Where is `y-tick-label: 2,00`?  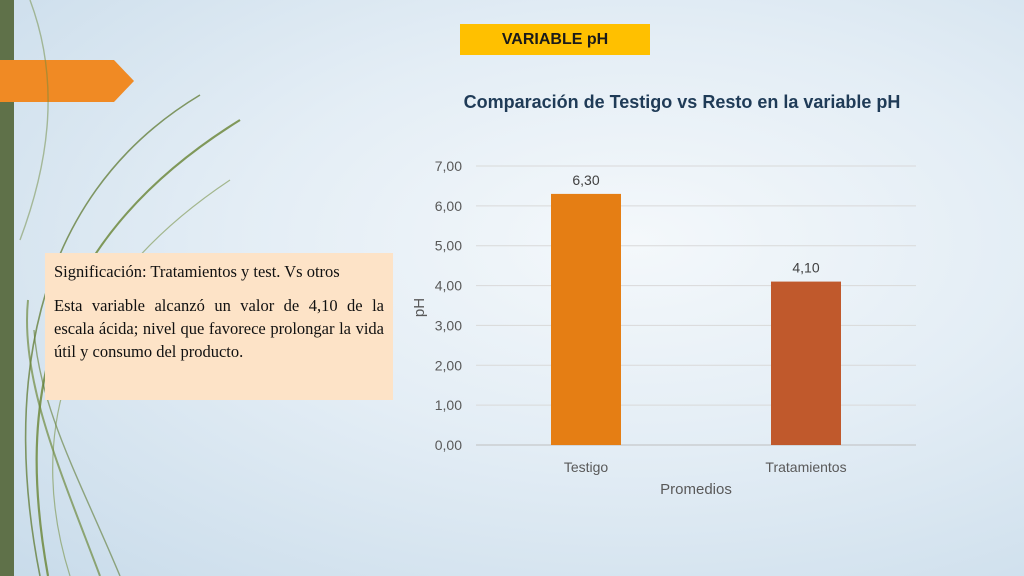 y-tick-label: 2,00 is located at coordinates (448, 365).